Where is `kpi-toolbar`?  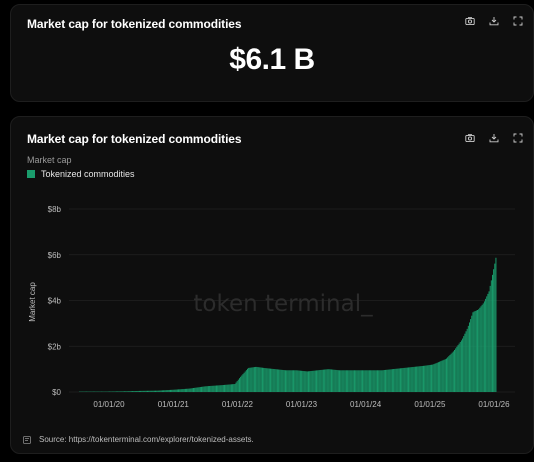 kpi-toolbar is located at coordinates (494, 21).